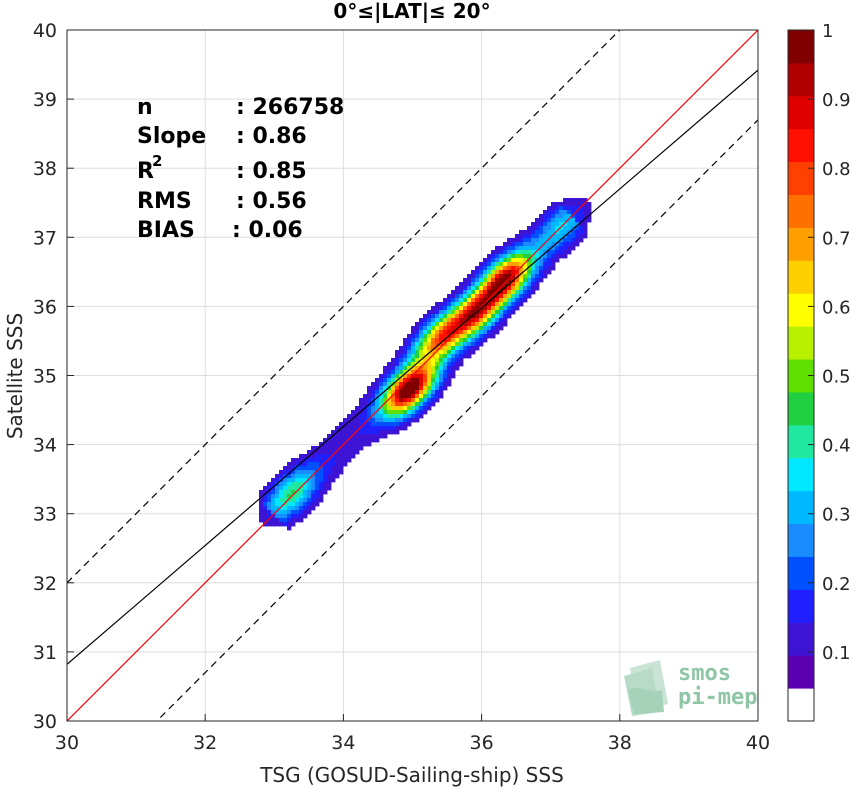  Describe the element at coordinates (166, 230) in the screenshot. I see `stat-label: BIAS` at that location.